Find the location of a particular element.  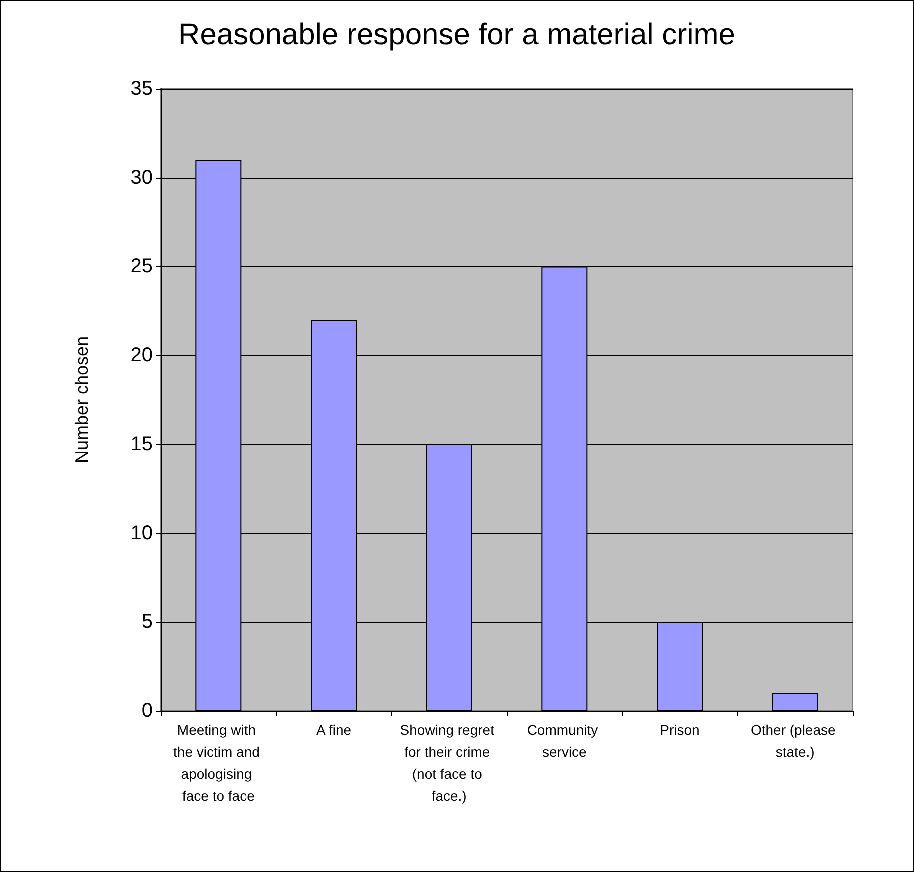

x-tick-label: A fine is located at coordinates (334, 730).